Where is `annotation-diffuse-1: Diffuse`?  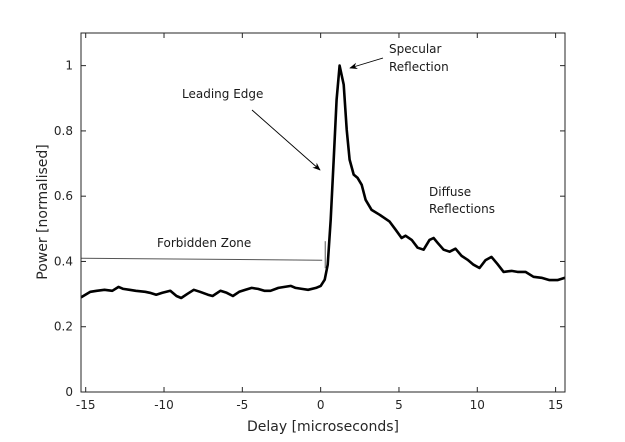
annotation-diffuse-1: Diffuse is located at coordinates (450, 192).